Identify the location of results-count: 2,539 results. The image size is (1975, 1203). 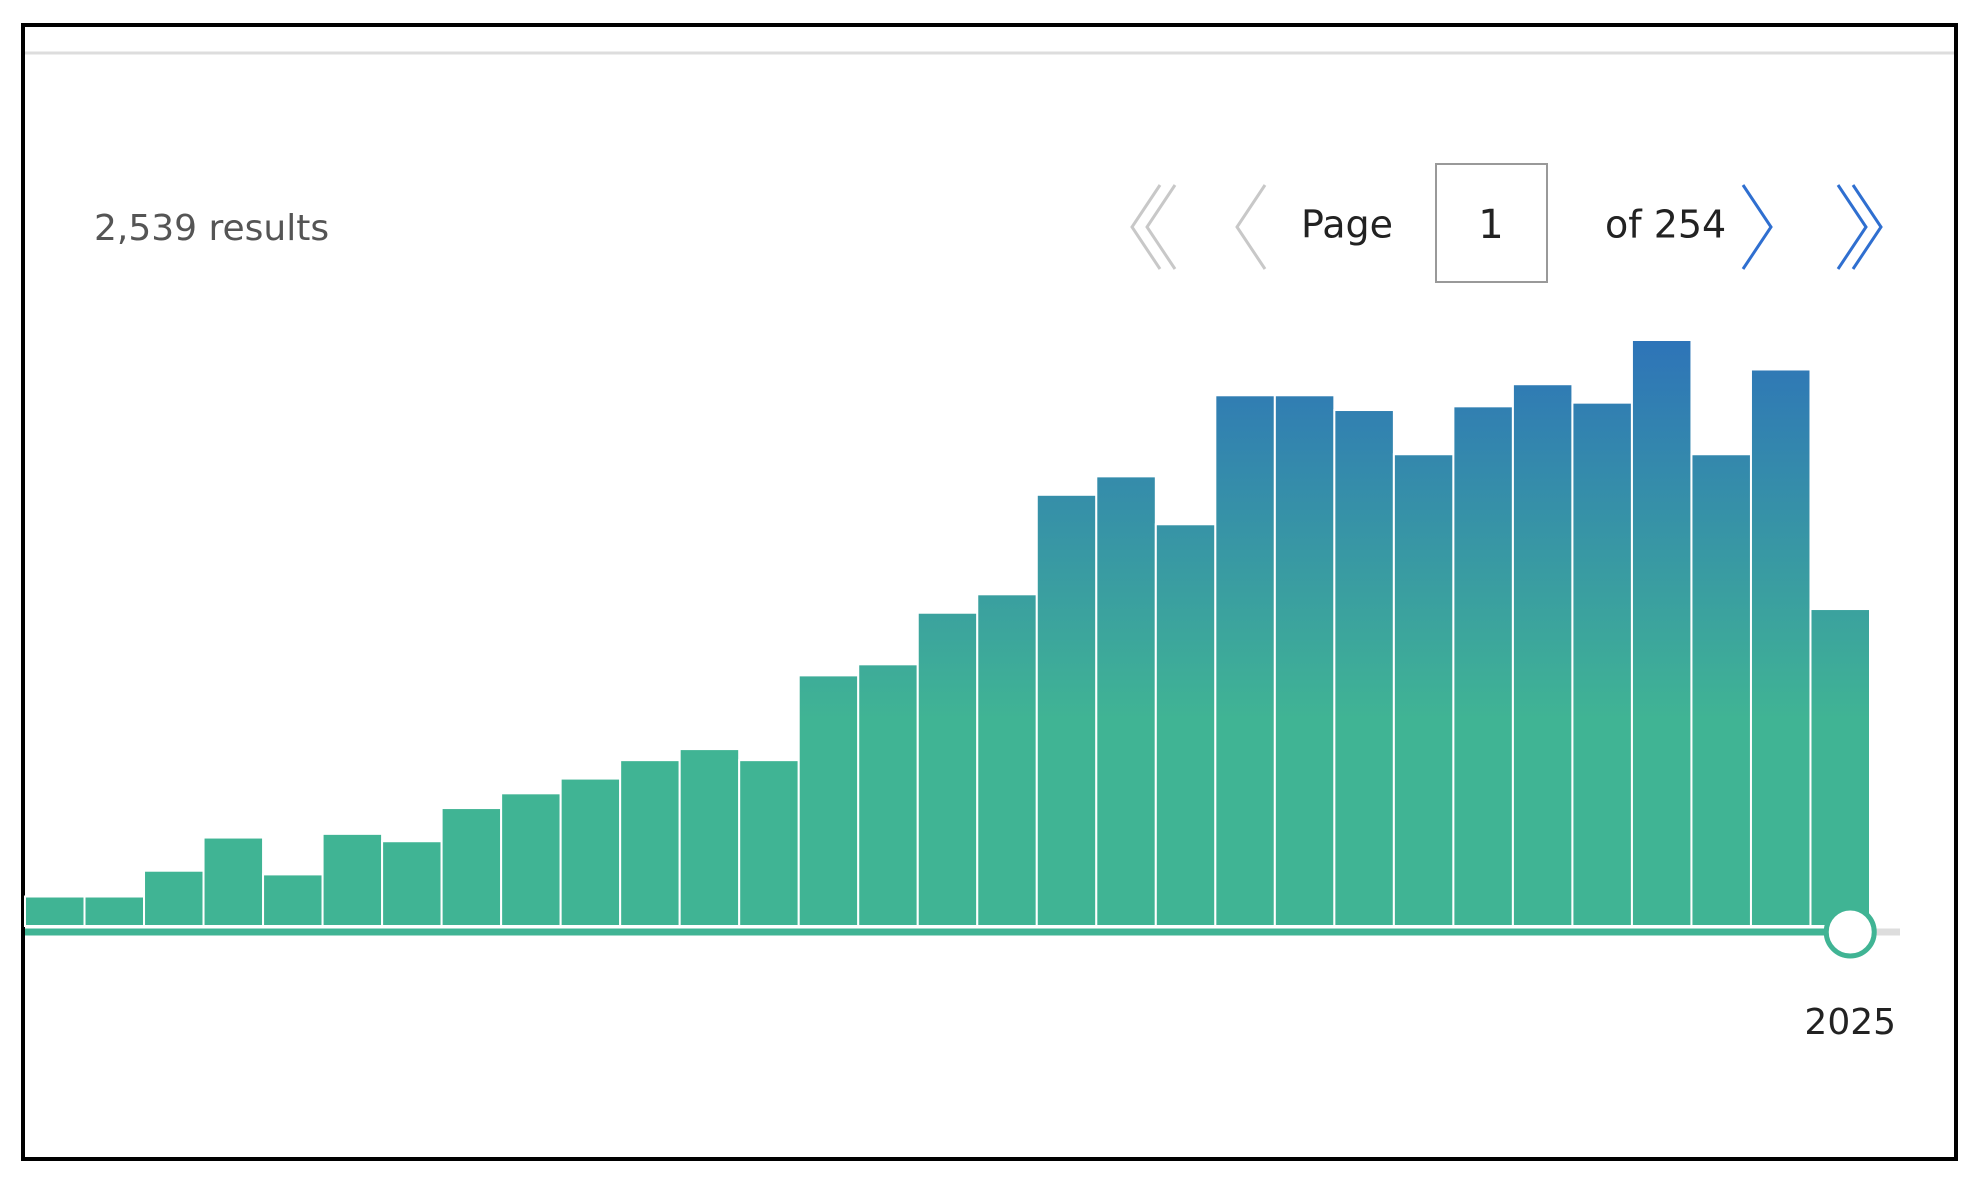
(211, 228).